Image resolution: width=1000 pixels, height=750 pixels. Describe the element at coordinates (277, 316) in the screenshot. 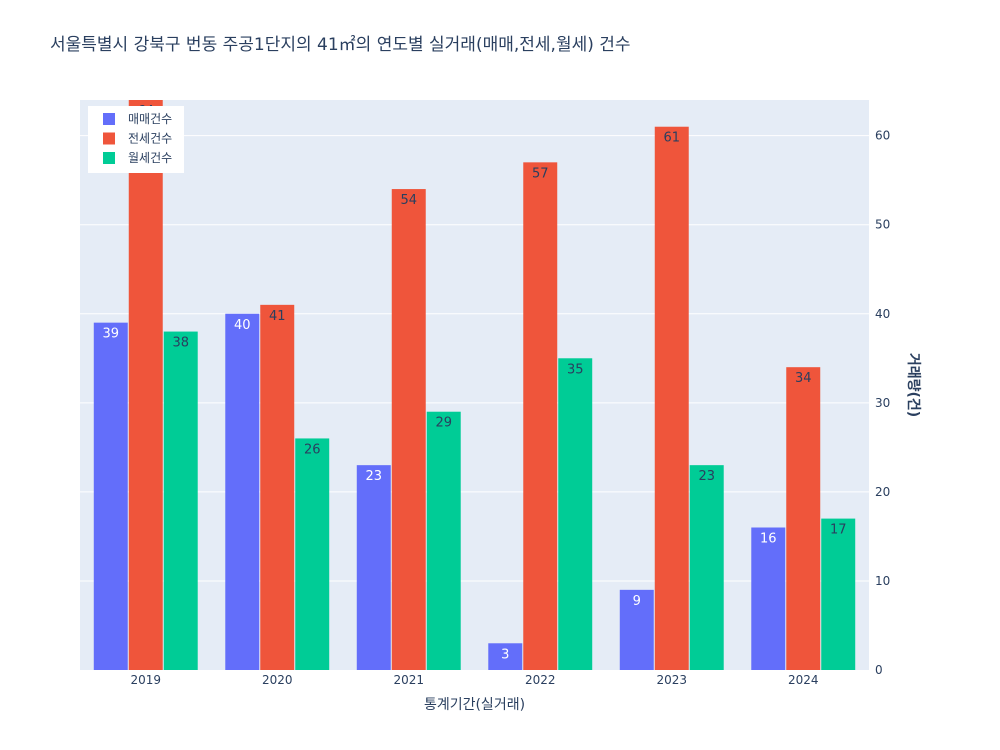

I see `bar-value-label: 41` at that location.